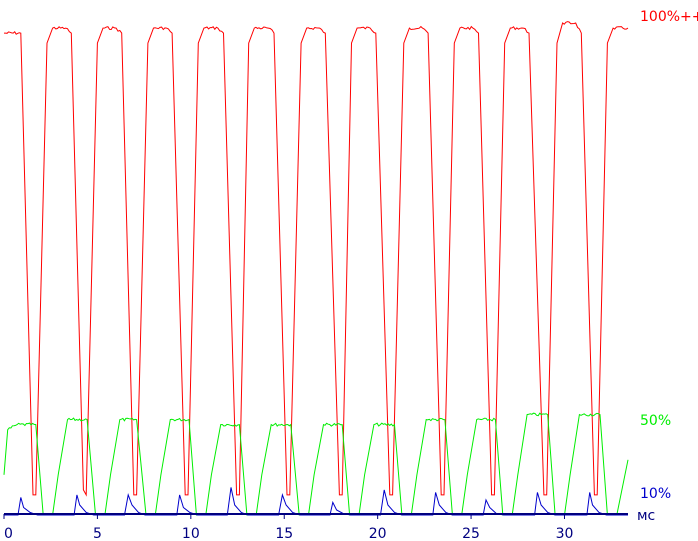 Image resolution: width=698 pixels, height=541 pixels. I want to click on x-tick-label: 25, so click(471, 533).